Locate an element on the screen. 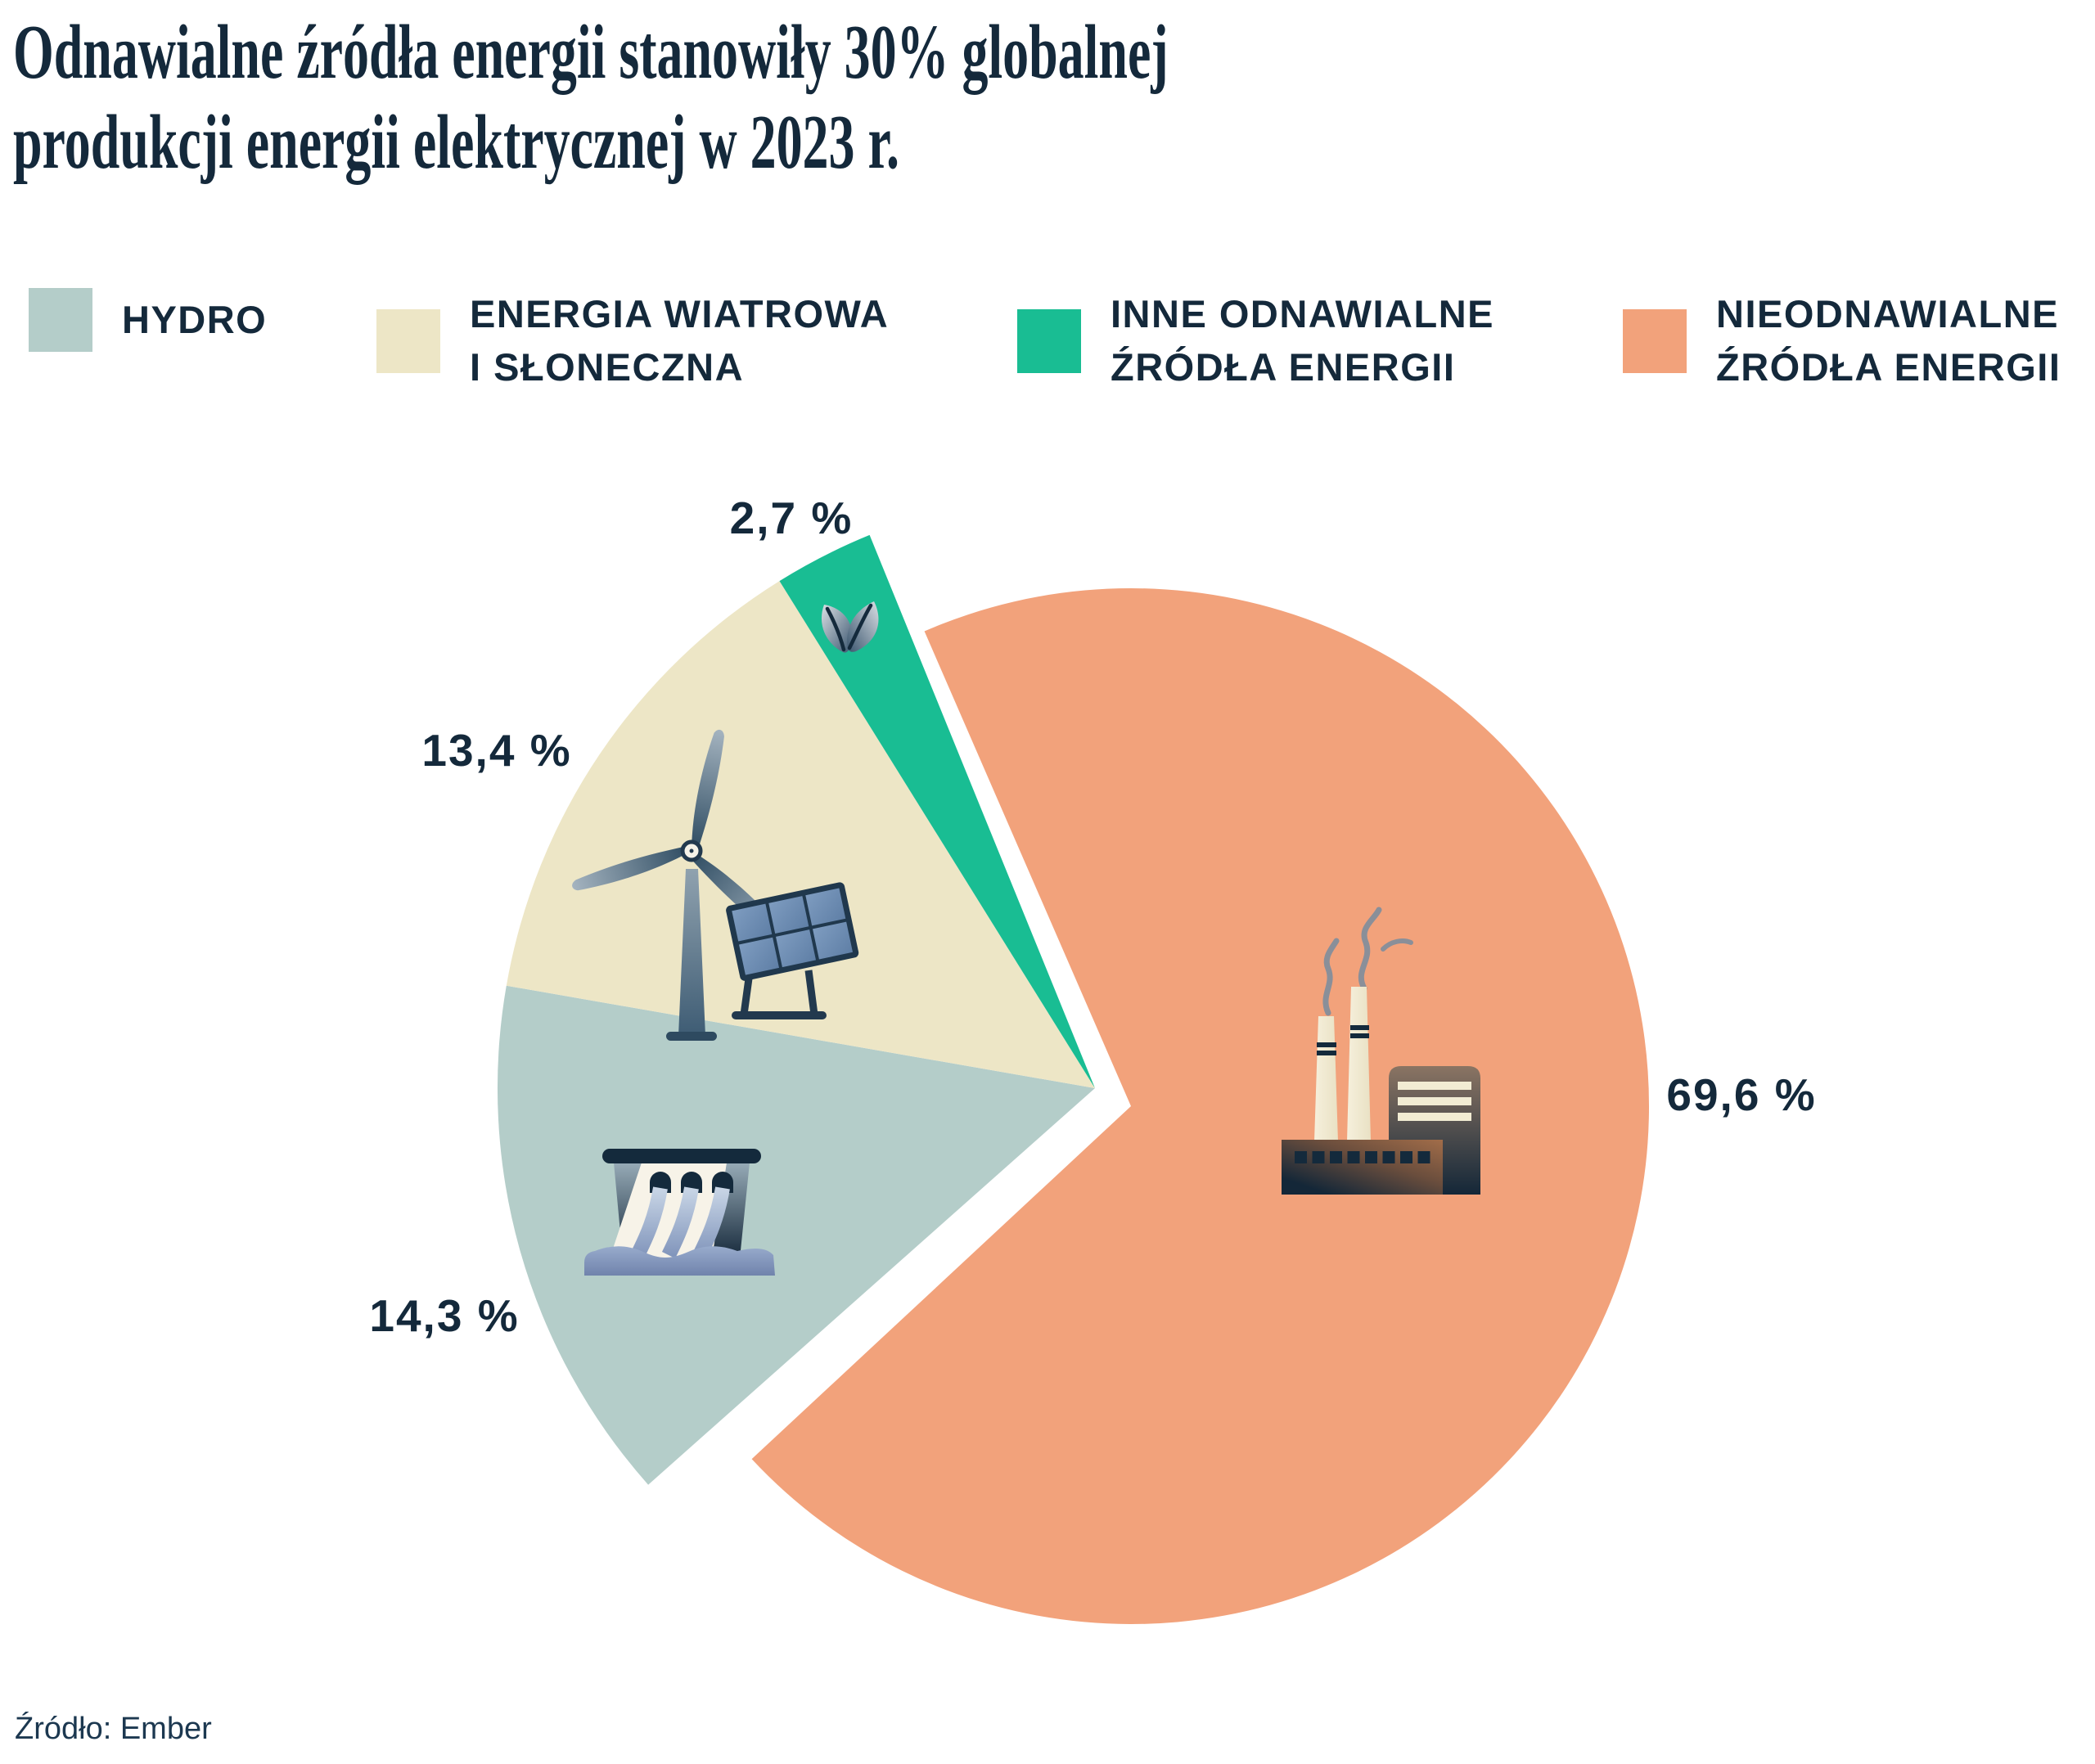 The height and width of the screenshot is (1764, 2095). source-note: Źródło: Ember is located at coordinates (114, 1729).